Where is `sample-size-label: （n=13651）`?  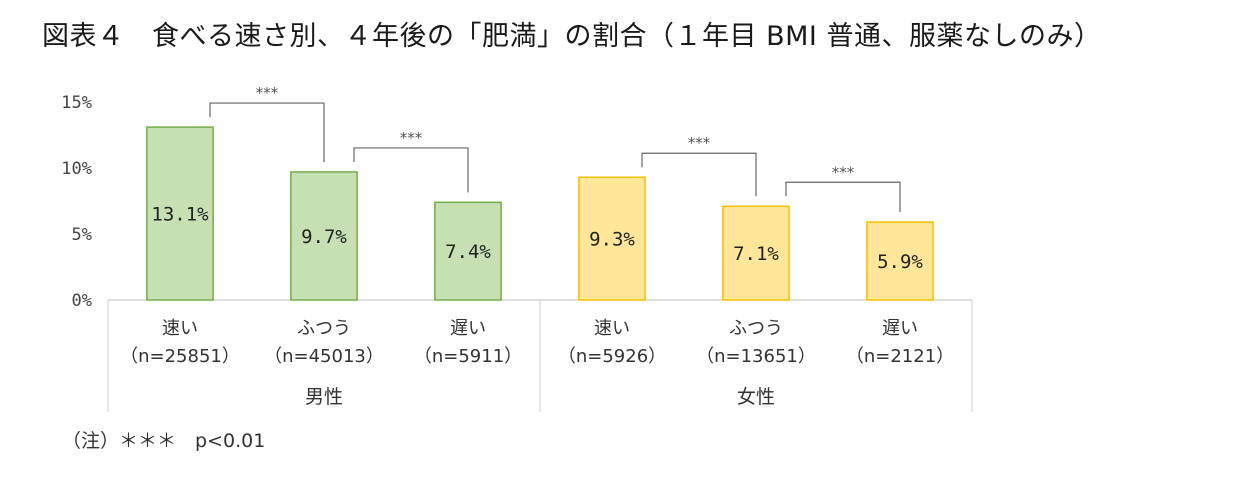
sample-size-label: （n=13651） is located at coordinates (756, 356).